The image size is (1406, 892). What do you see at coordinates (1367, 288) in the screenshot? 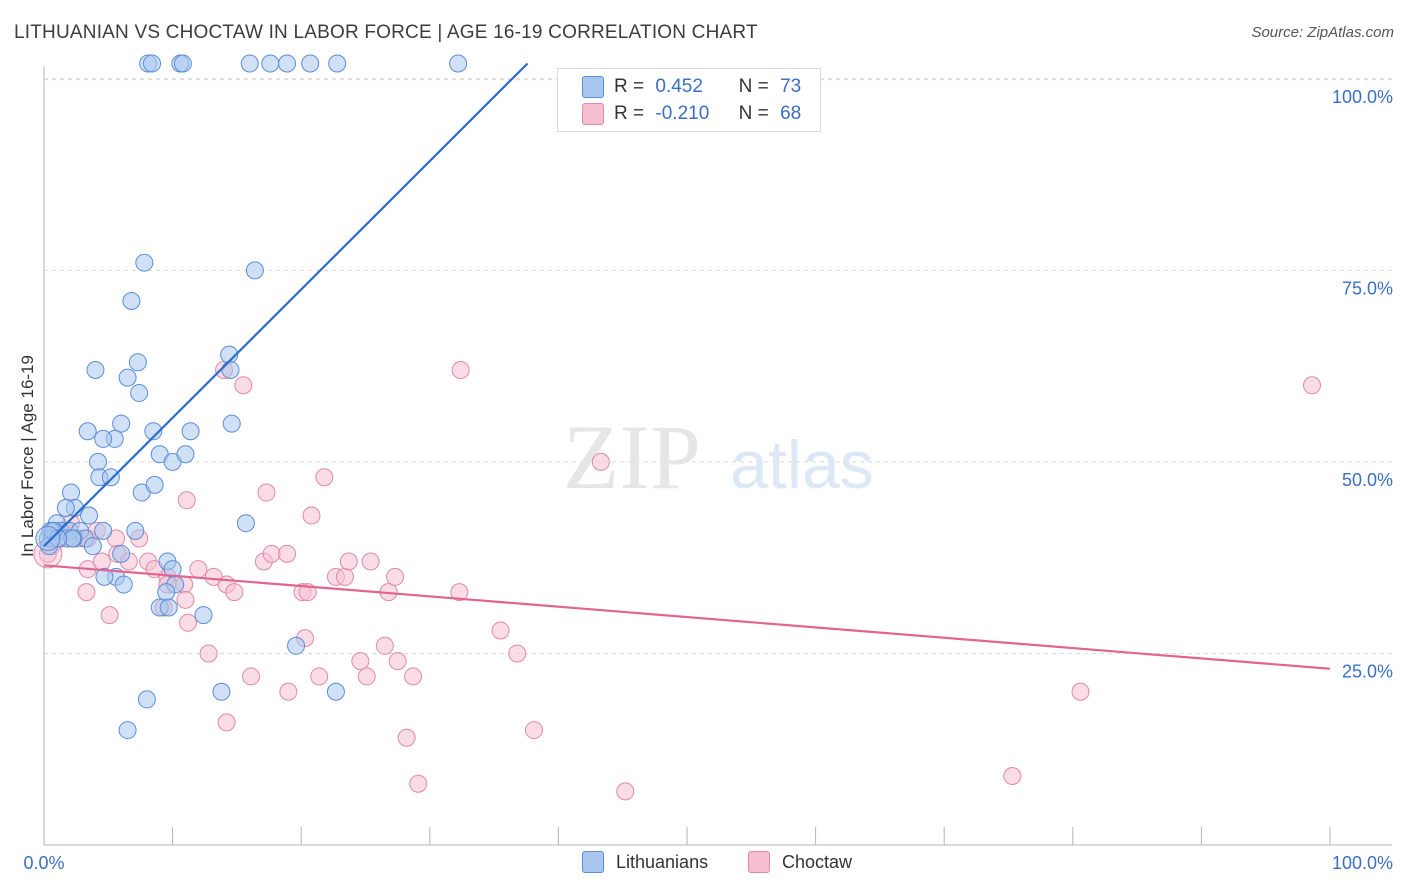
I see `y-tick-label: 75.0%` at bounding box center [1367, 288].